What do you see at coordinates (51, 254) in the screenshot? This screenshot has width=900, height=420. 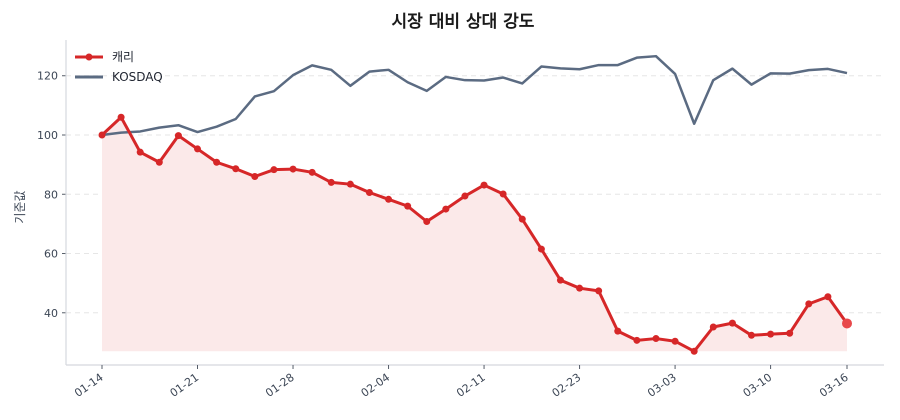 I see `y-tick-label: 60` at bounding box center [51, 254].